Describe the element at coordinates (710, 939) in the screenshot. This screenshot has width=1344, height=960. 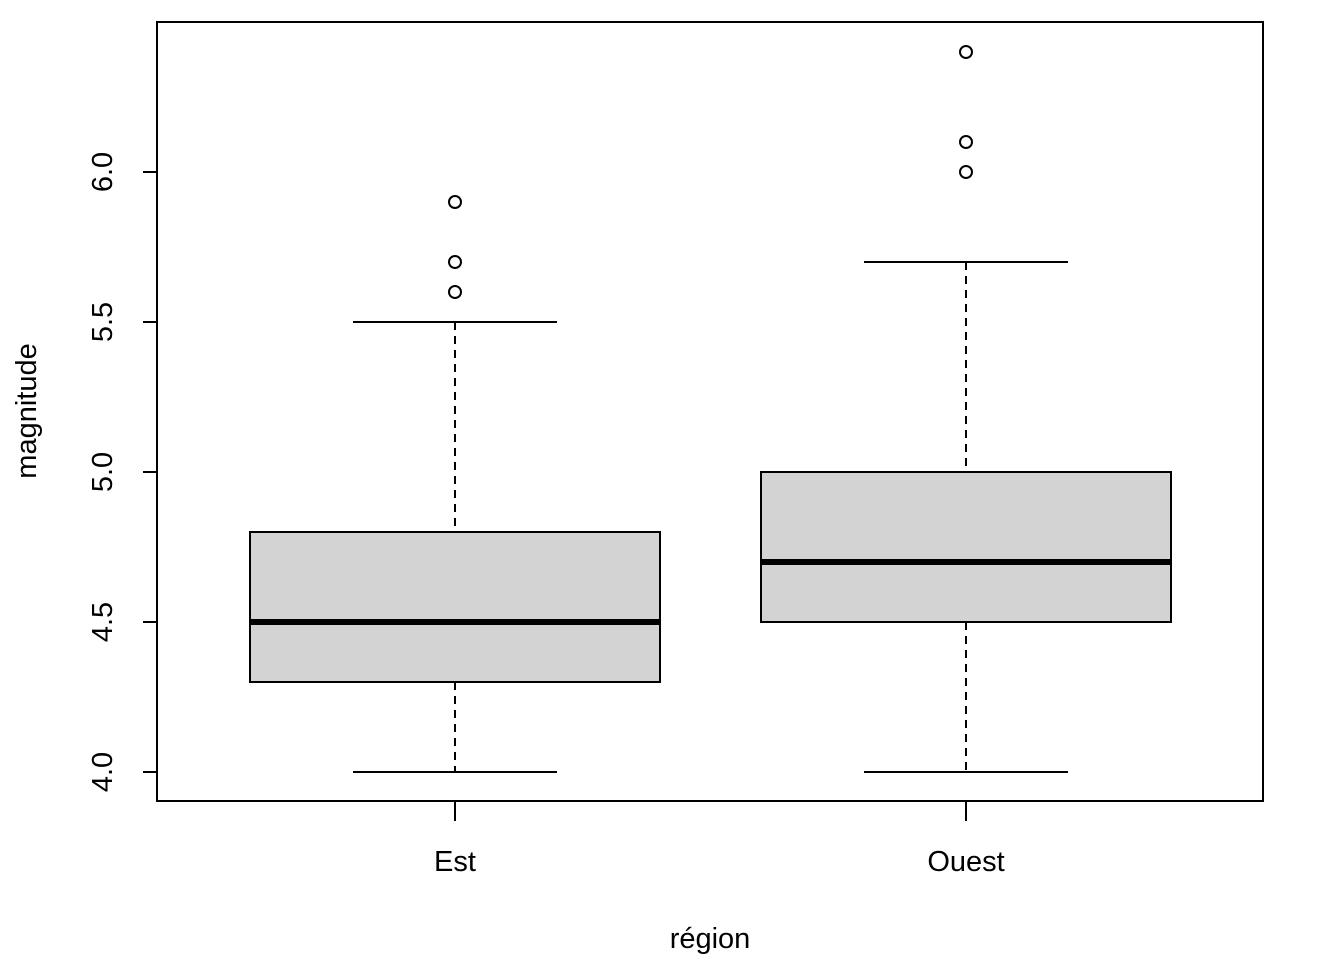
I see `x-axis-label: région` at that location.